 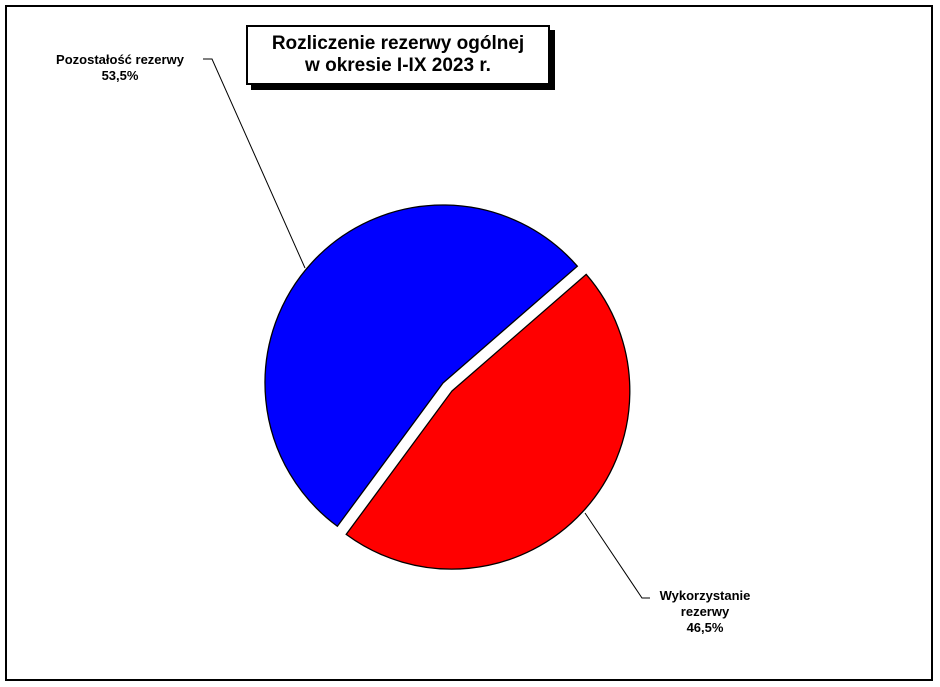 What do you see at coordinates (705, 627) in the screenshot?
I see `slice-label-value: 46,5%` at bounding box center [705, 627].